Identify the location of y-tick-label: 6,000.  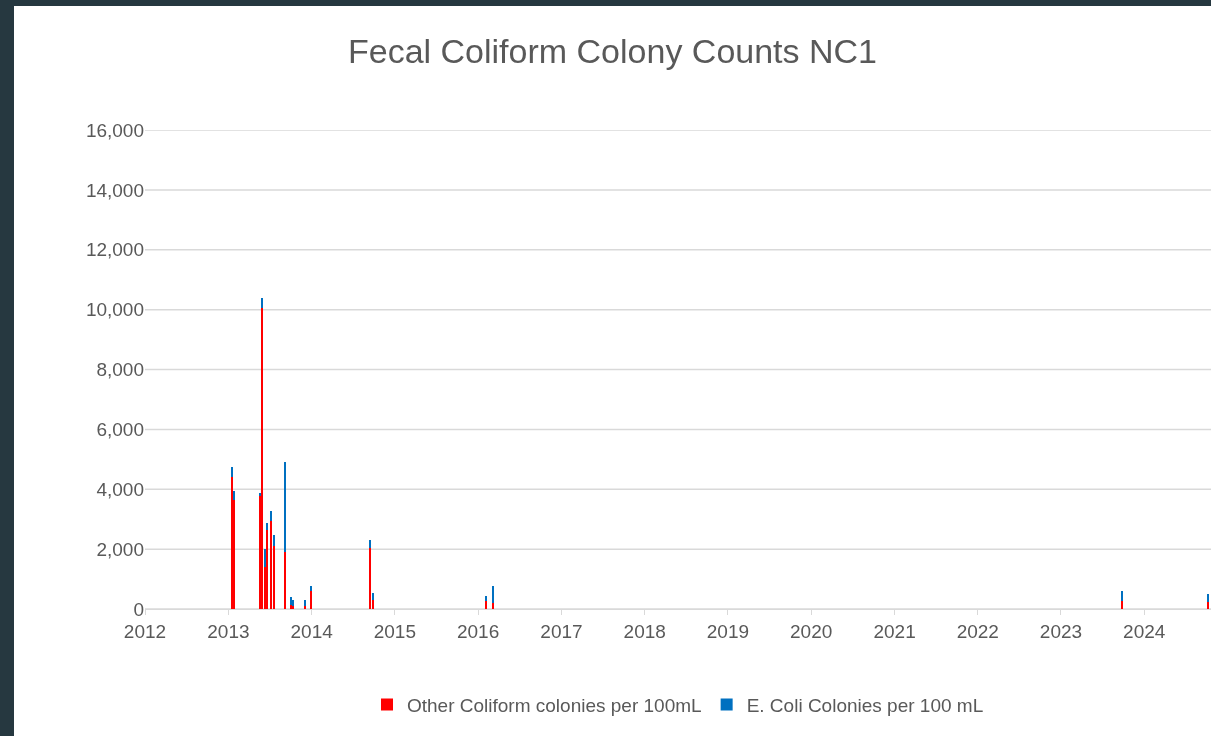
(120, 430).